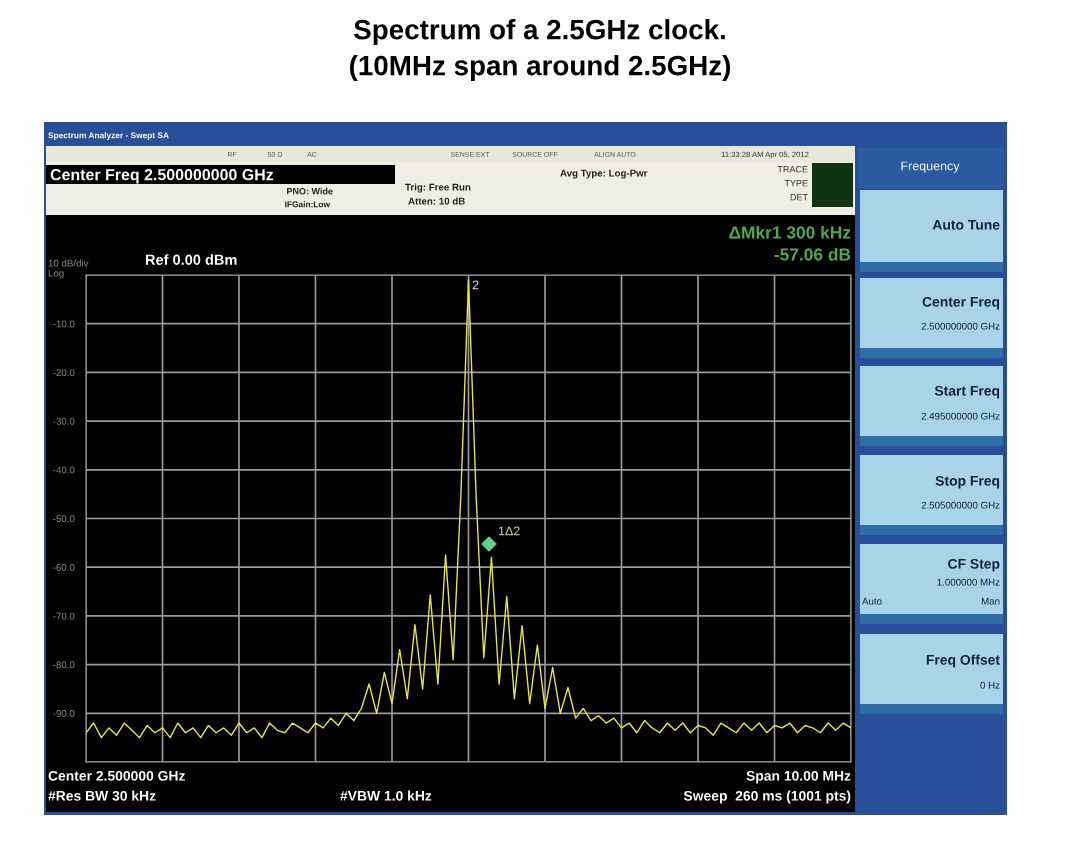 This screenshot has height=867, width=1080. Describe the element at coordinates (960, 326) in the screenshot. I see `text: 2.500000000 GHz` at that location.